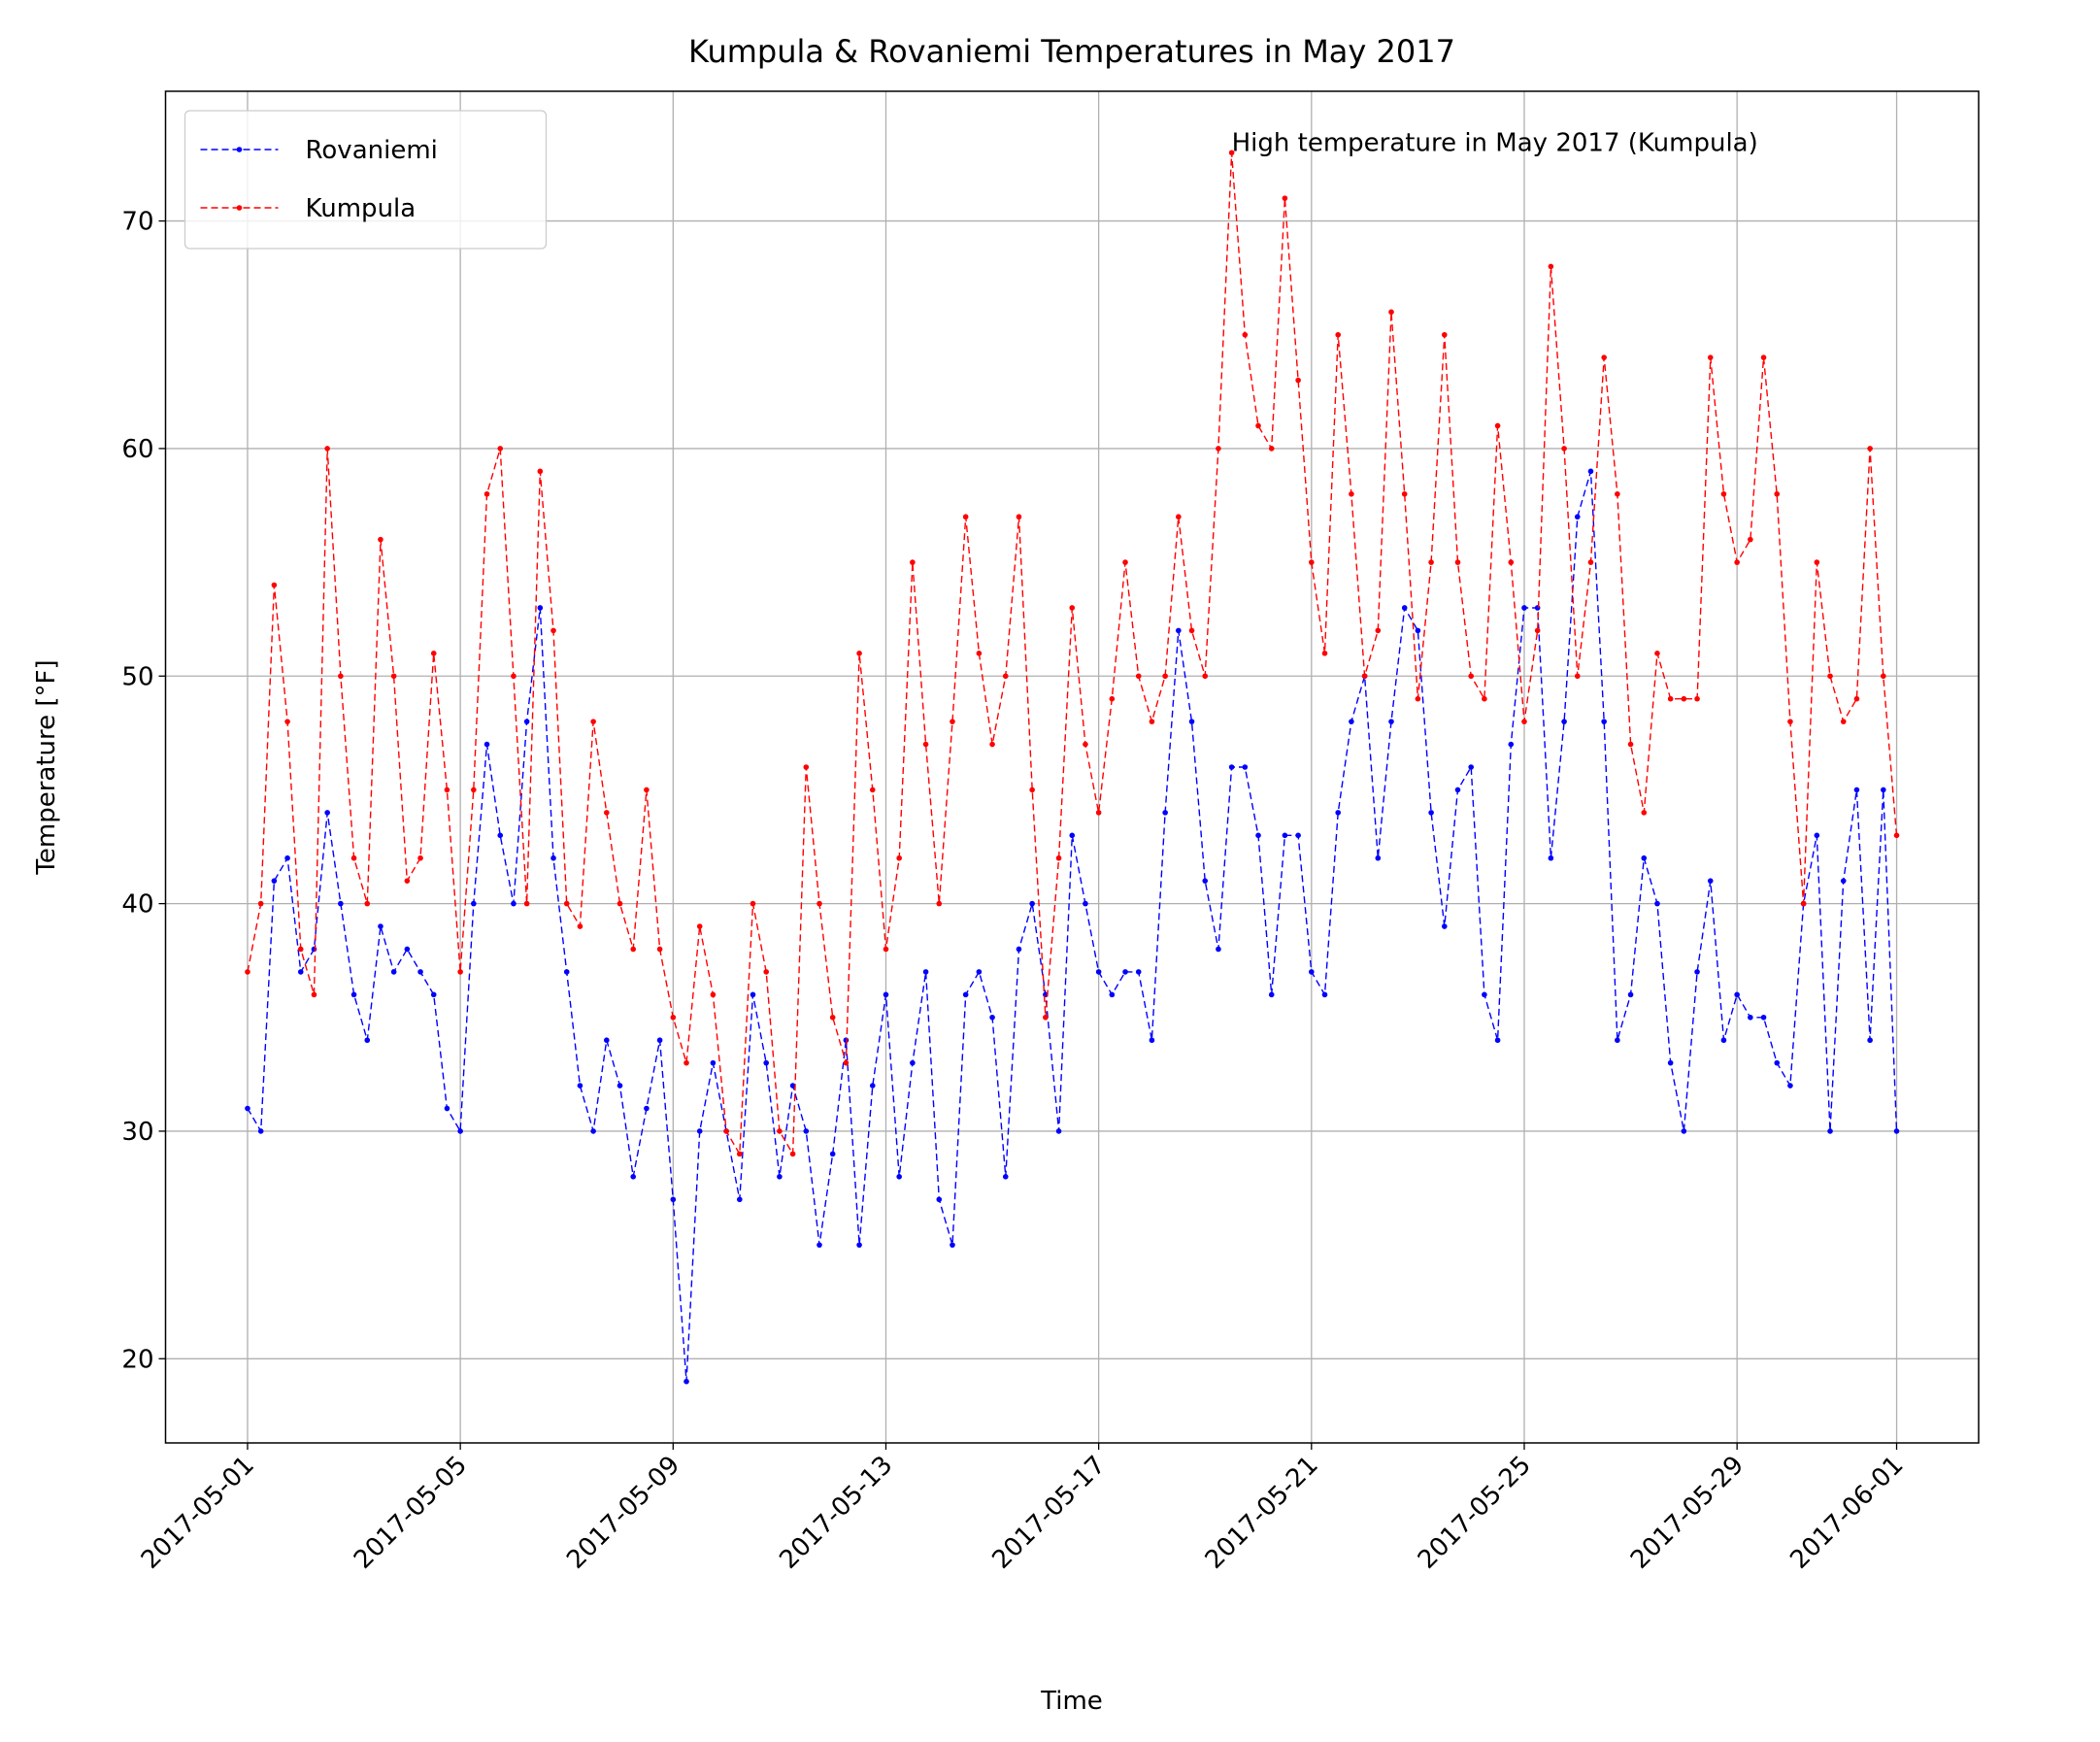 This screenshot has width=2100, height=1742. Describe the element at coordinates (137, 1359) in the screenshot. I see `y-tick-label: 20` at that location.